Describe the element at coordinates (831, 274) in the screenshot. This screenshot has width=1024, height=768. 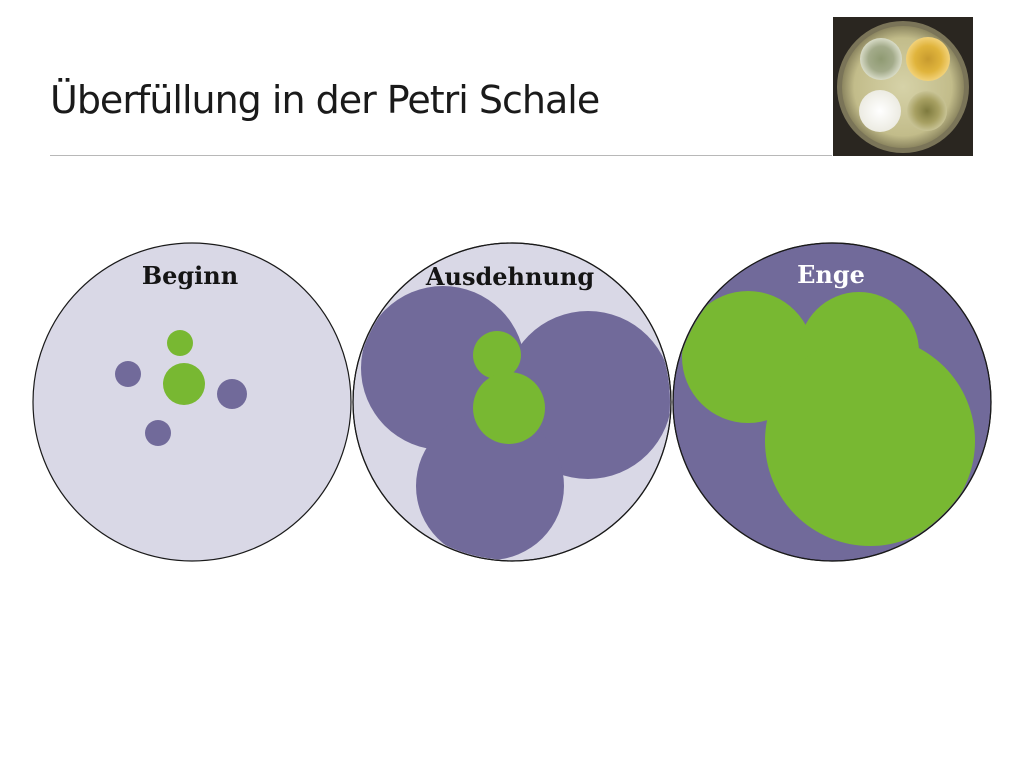
I see `dish-label-enge: Enge` at that location.